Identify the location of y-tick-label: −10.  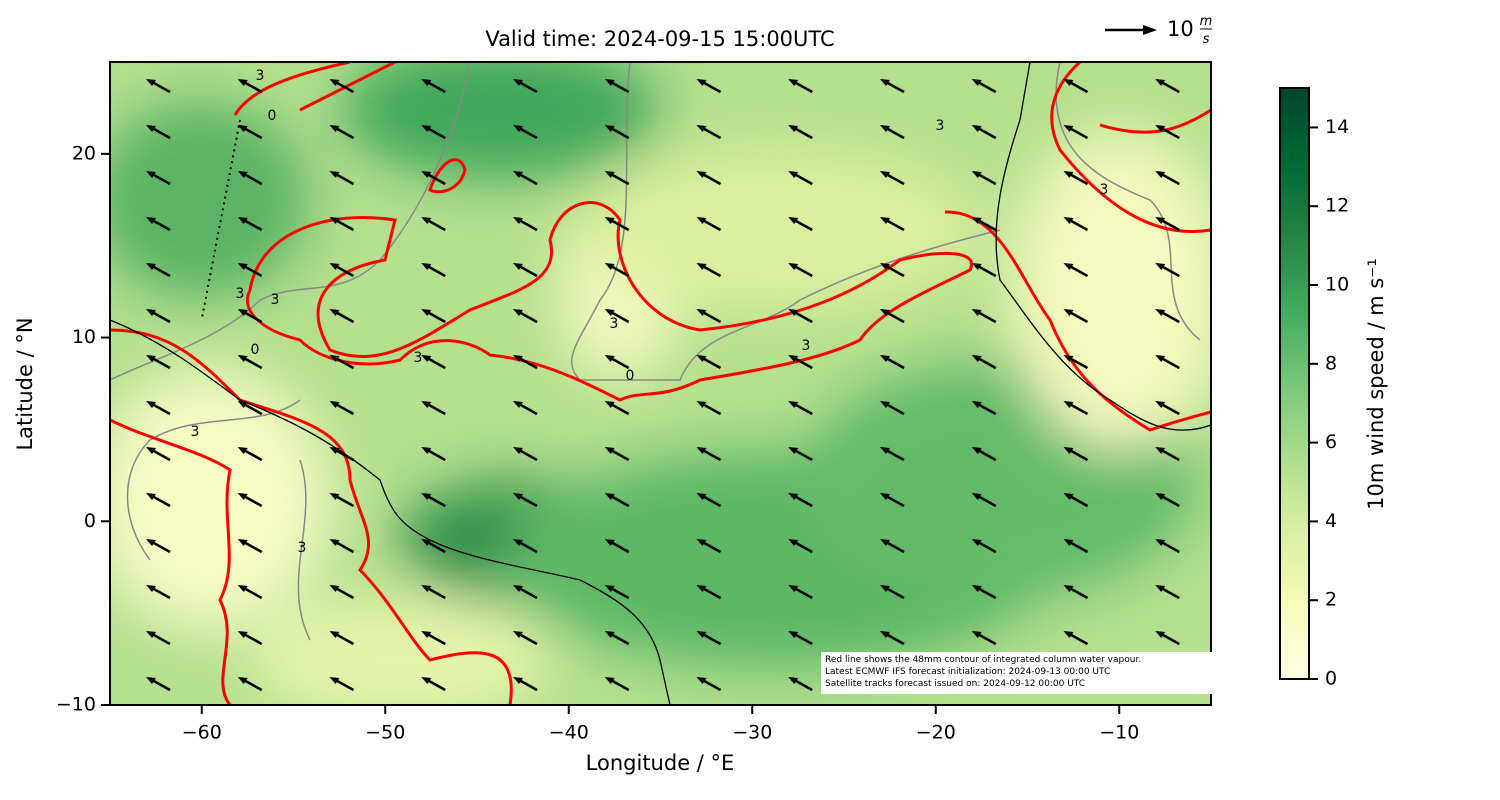
(76, 705).